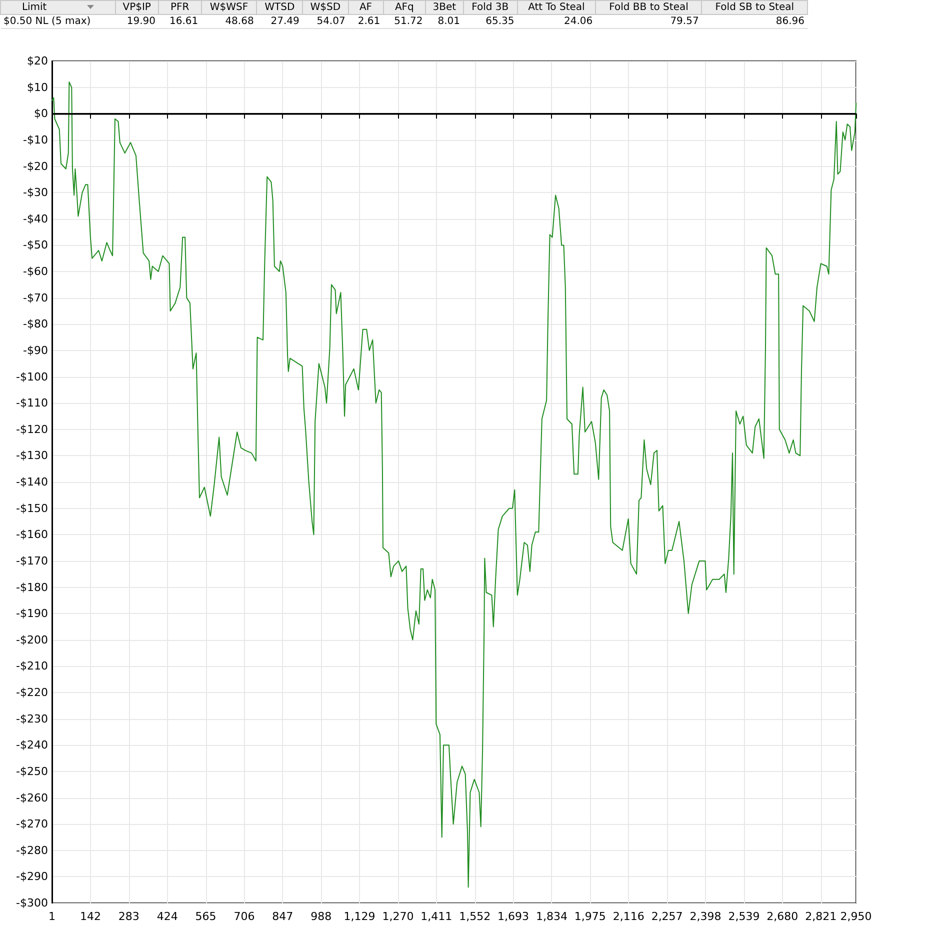 The width and height of the screenshot is (941, 931). Describe the element at coordinates (514, 916) in the screenshot. I see `x-tick-label: 1,693` at that location.